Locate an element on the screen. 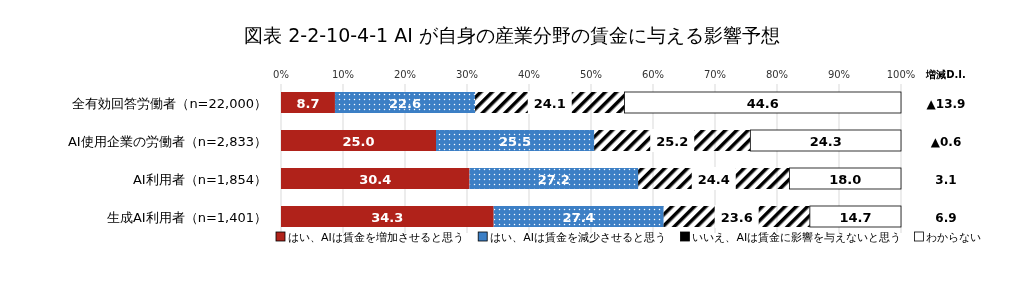 The image size is (1024, 286). data-label: 24.4 is located at coordinates (713, 179).